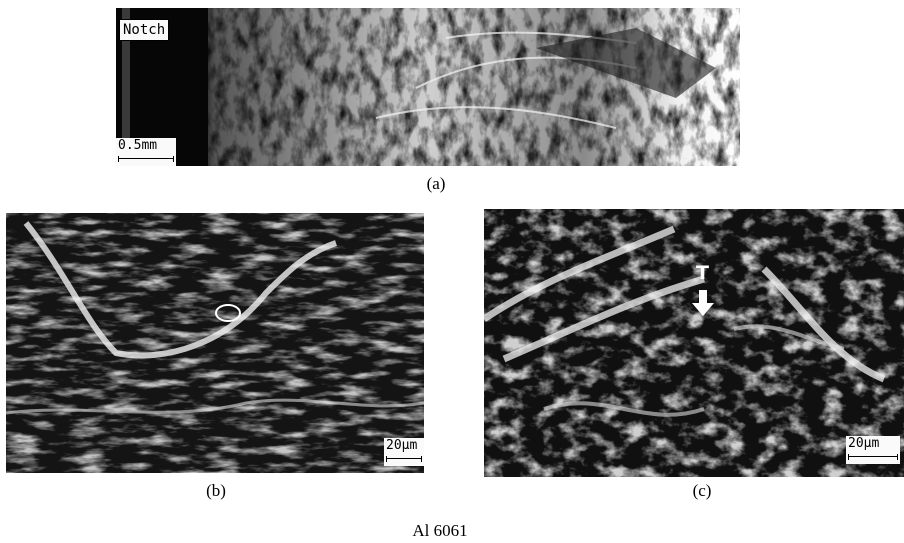  Describe the element at coordinates (440, 530) in the screenshot. I see `material-label: Al 6061` at that location.